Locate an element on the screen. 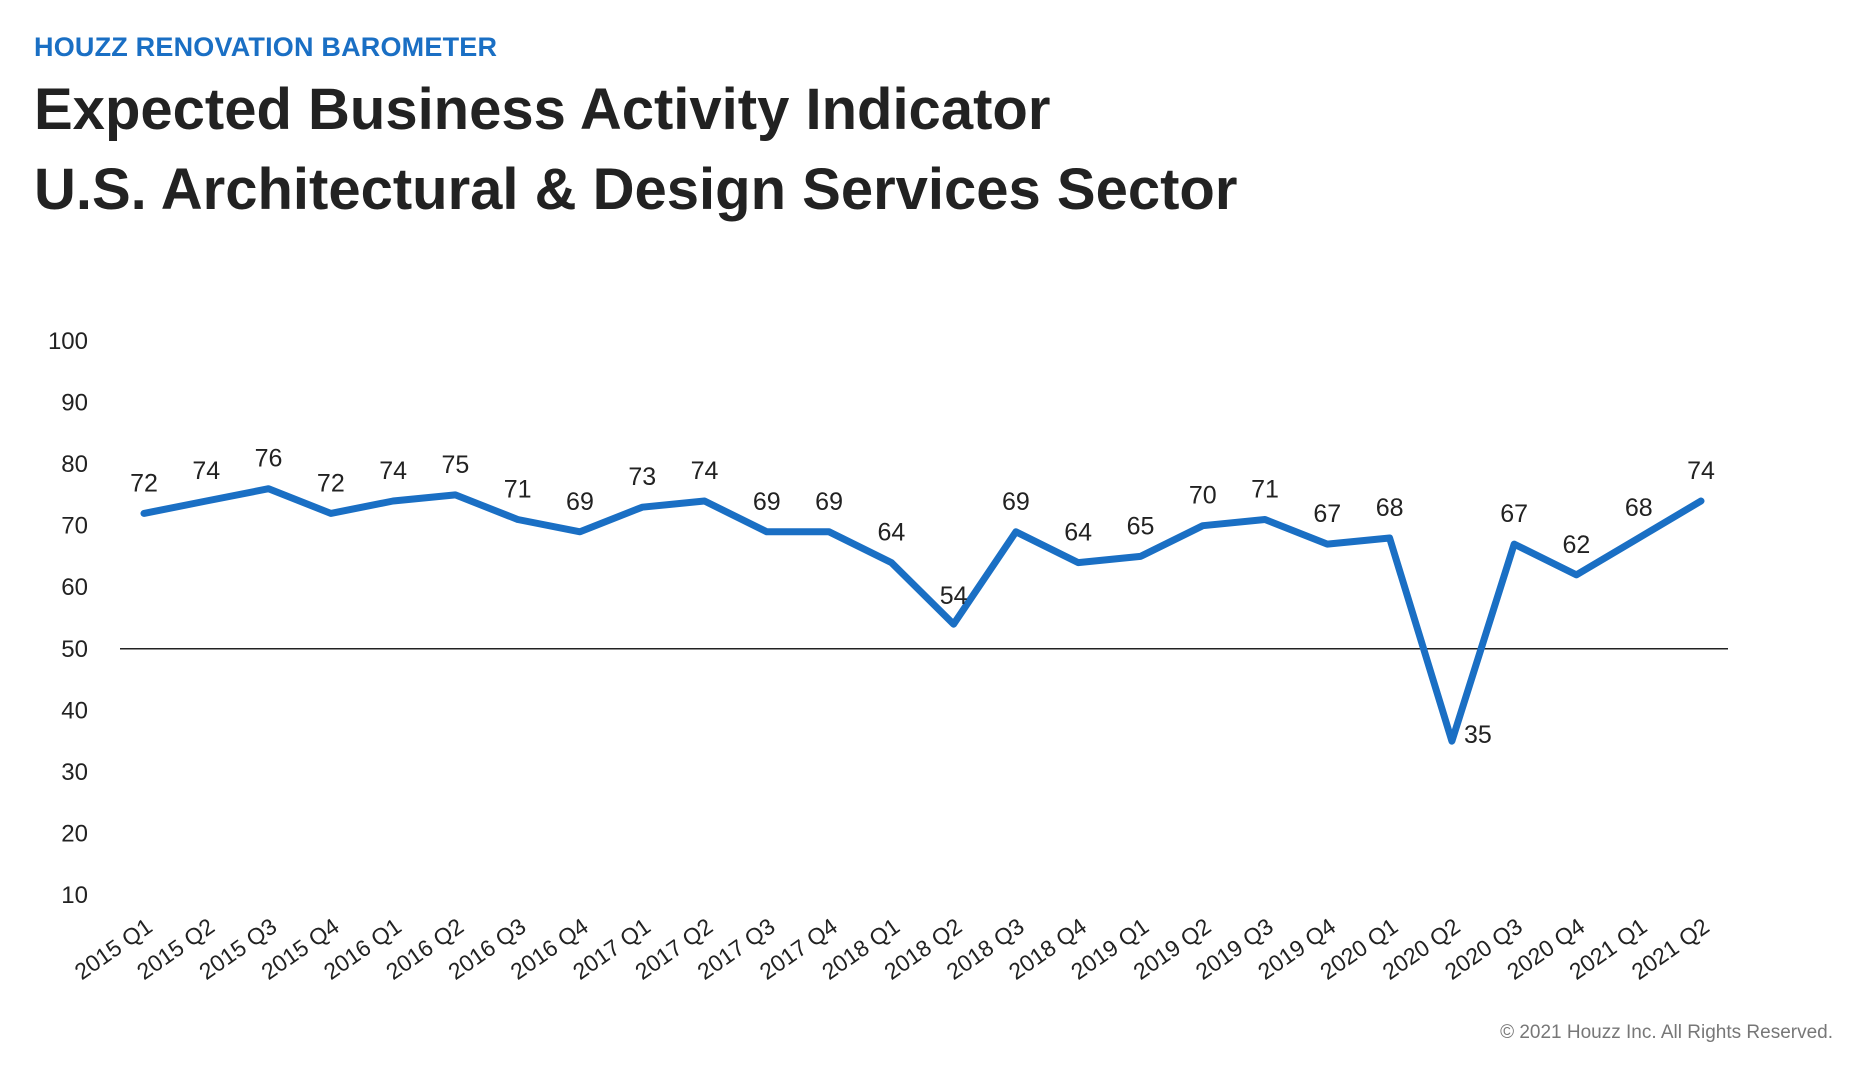 Image resolution: width=1855 pixels, height=1074 pixels. data-label: 70 is located at coordinates (1203, 496).